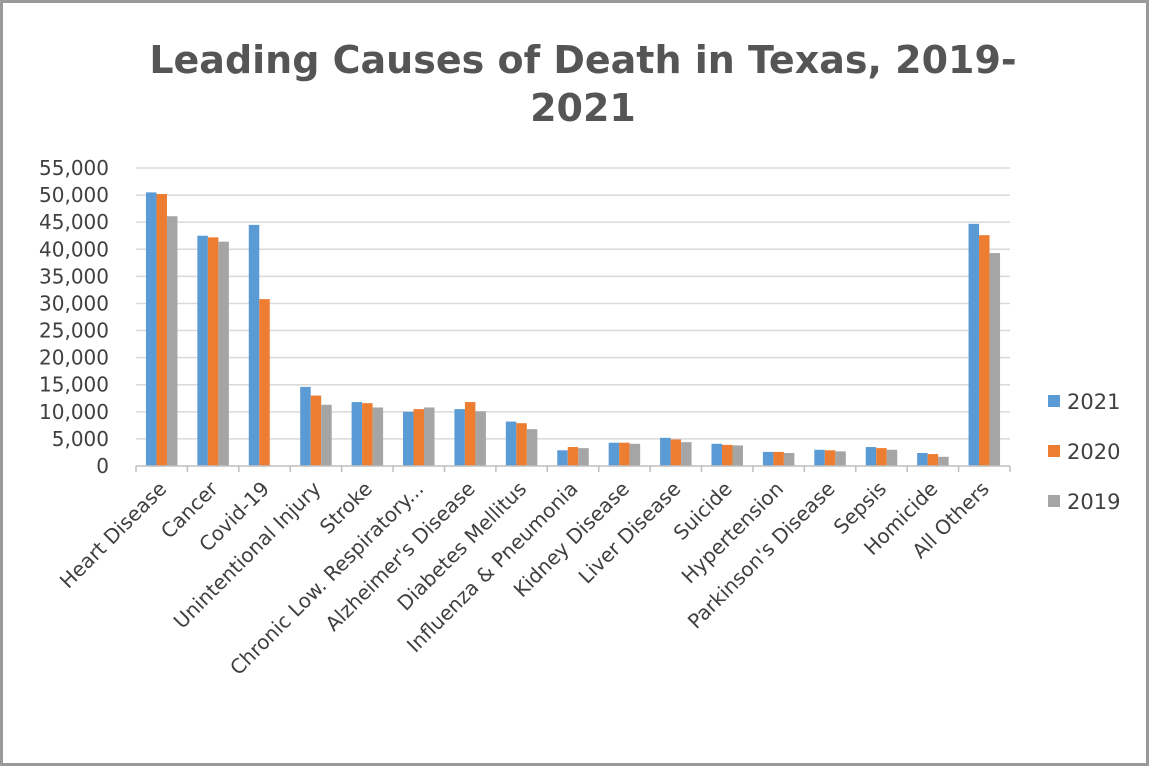 This screenshot has height=766, width=1149. I want to click on legend-label: 2021, so click(1093, 402).